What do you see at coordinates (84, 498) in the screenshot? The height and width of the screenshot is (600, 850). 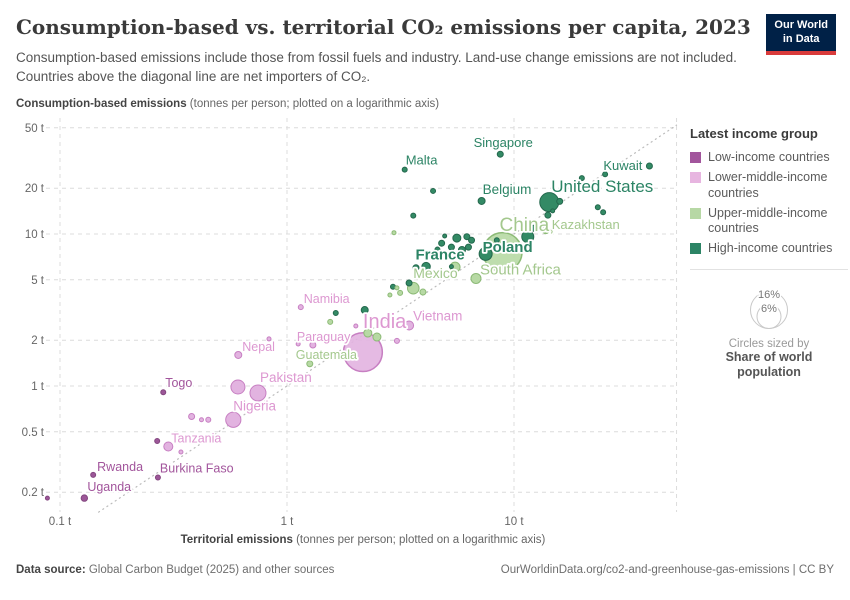 I see `data-point-uganda` at bounding box center [84, 498].